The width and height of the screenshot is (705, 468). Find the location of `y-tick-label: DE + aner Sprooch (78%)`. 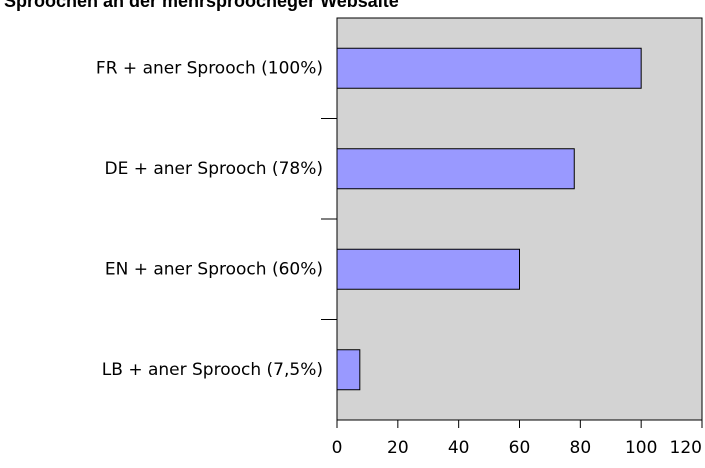

y-tick-label: DE + aner Sprooch (78%) is located at coordinates (213, 169).